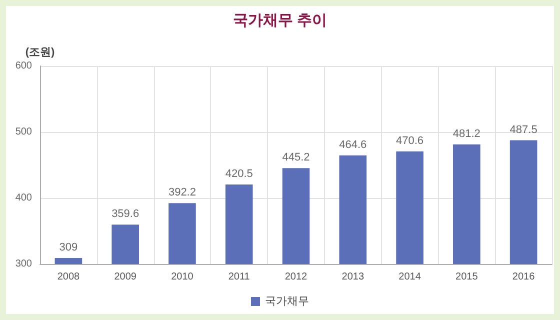 This screenshot has height=320, width=560. What do you see at coordinates (410, 140) in the screenshot?
I see `data-label: 470.6` at bounding box center [410, 140].